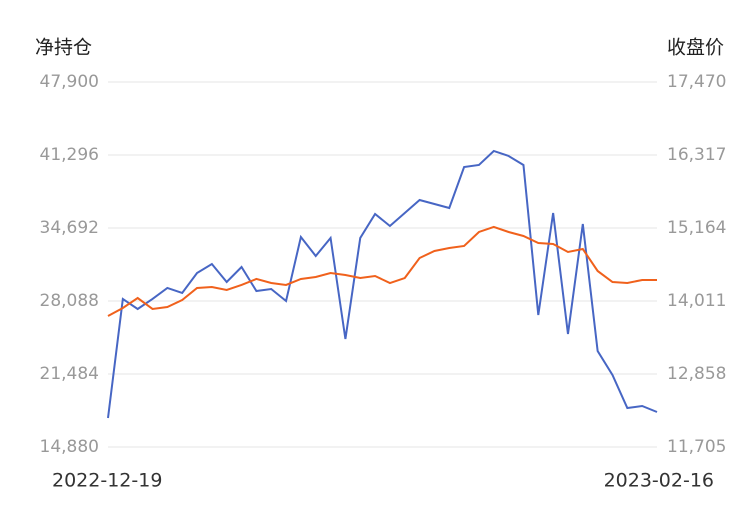 This screenshot has height=510, width=750. Describe the element at coordinates (69, 447) in the screenshot. I see `y-tick-label: 14,880` at that location.